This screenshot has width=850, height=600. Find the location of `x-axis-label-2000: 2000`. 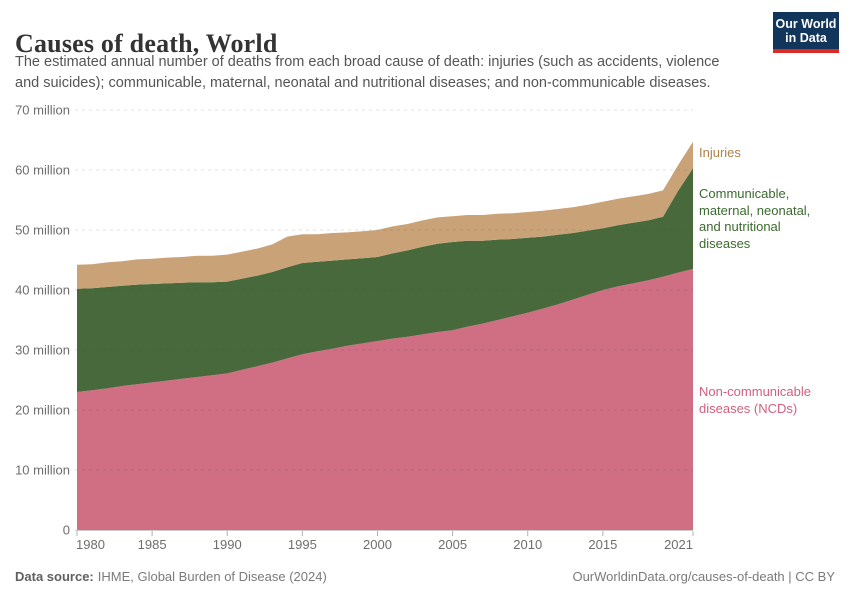

x-axis-label-2000: 2000 is located at coordinates (377, 544).